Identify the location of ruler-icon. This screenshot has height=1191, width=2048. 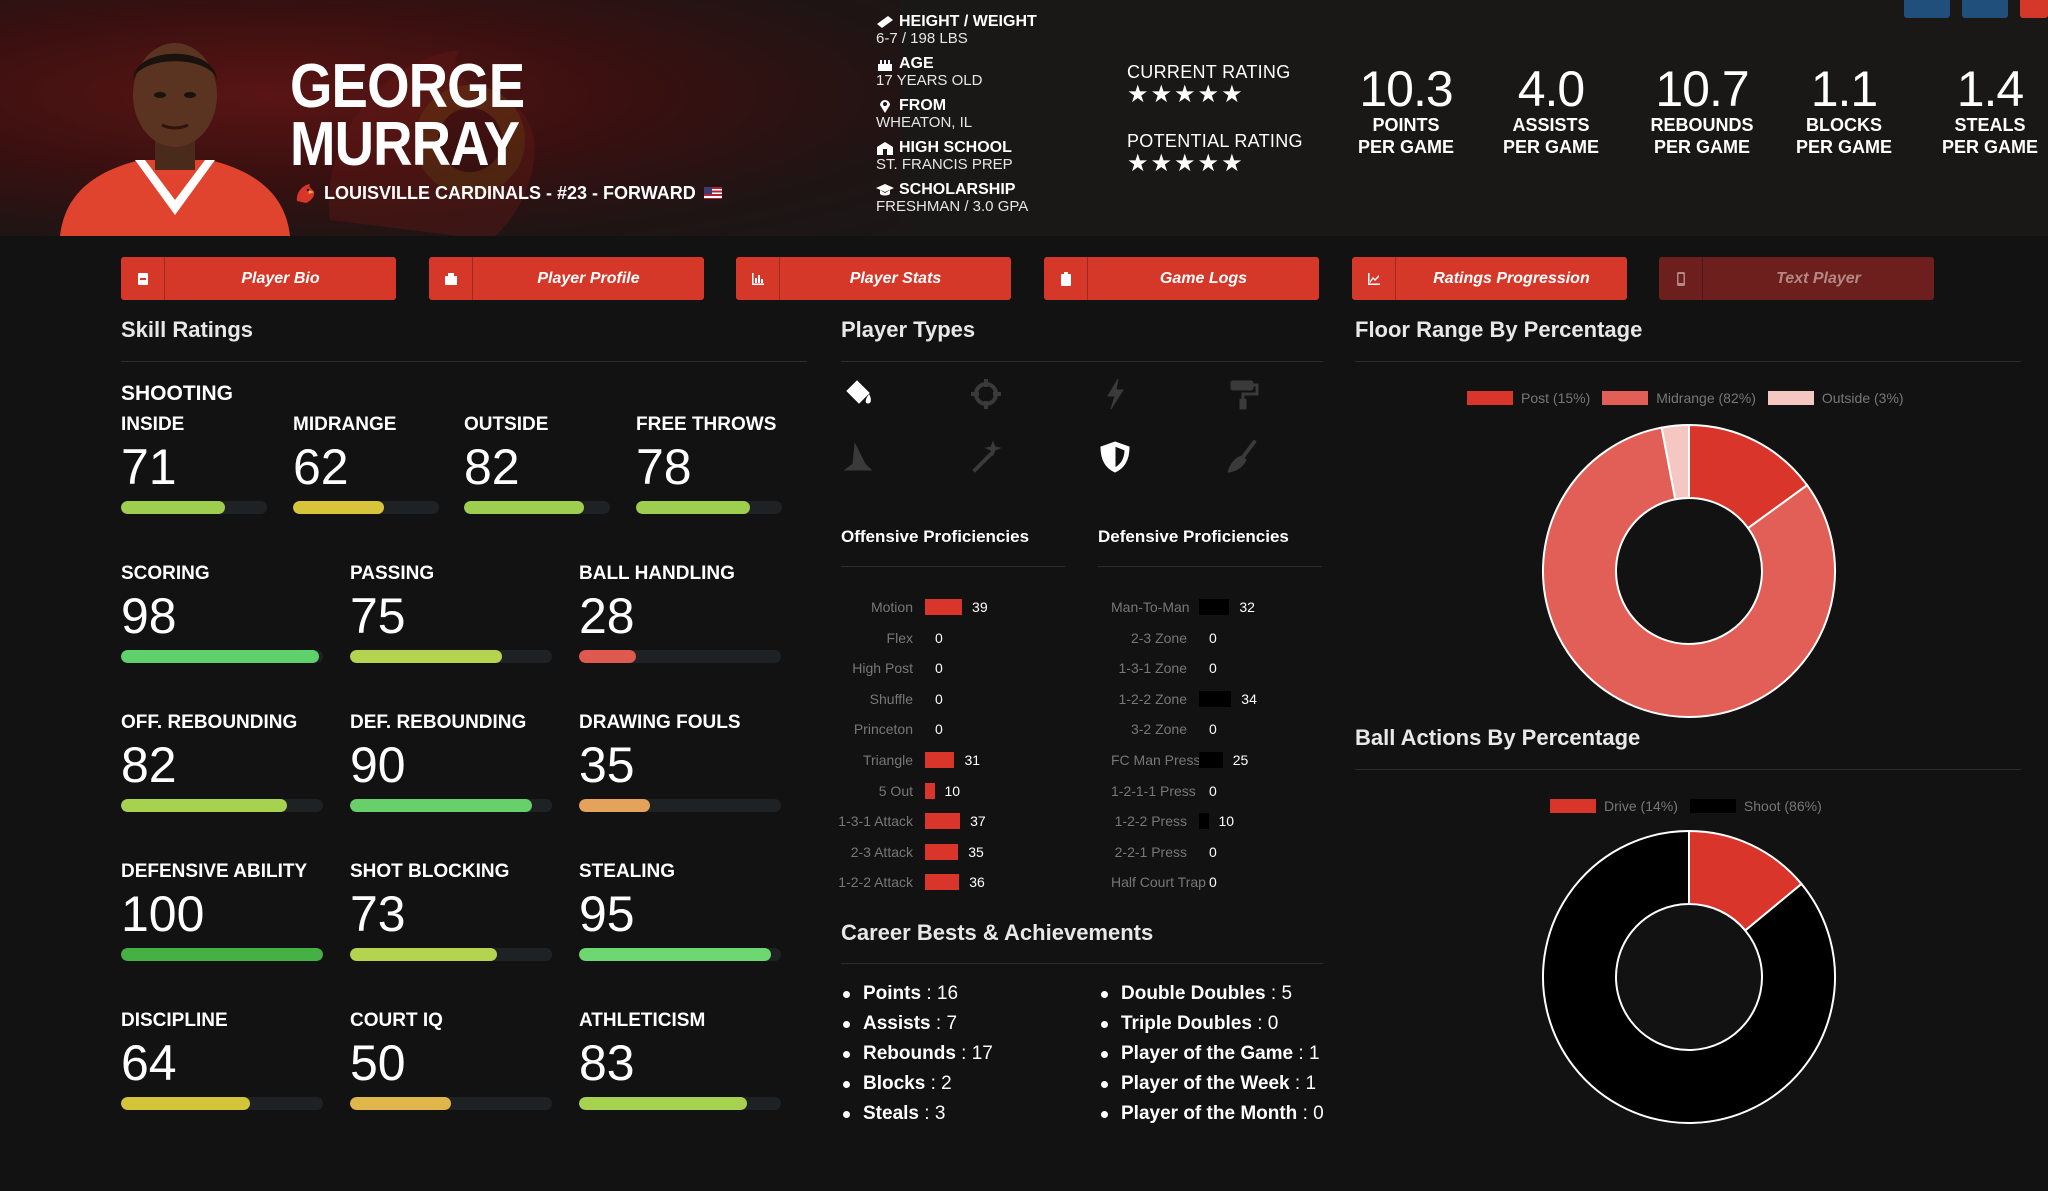
(885, 22).